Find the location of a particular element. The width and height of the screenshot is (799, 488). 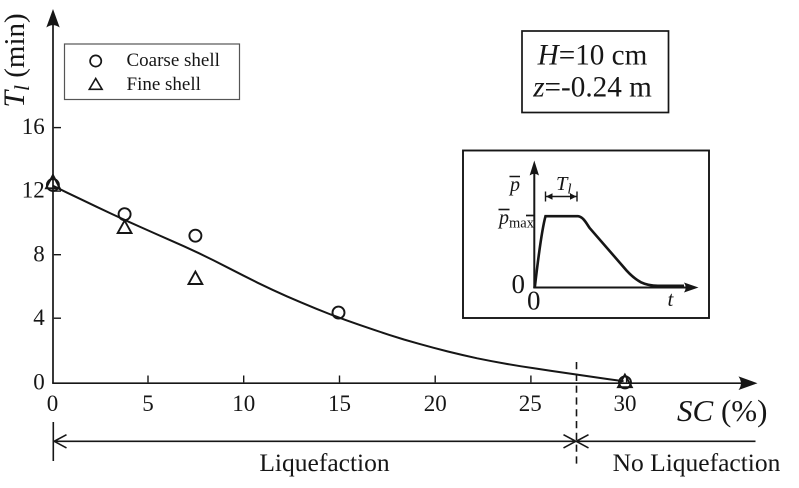

svg-text: z=-0.24 m is located at coordinates (592, 87).